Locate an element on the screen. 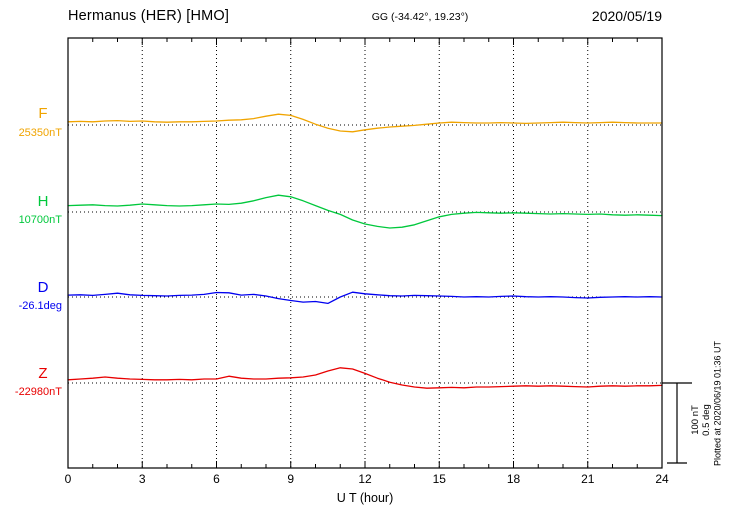 The width and height of the screenshot is (730, 520). trace-d-letter: D is located at coordinates (43, 287).